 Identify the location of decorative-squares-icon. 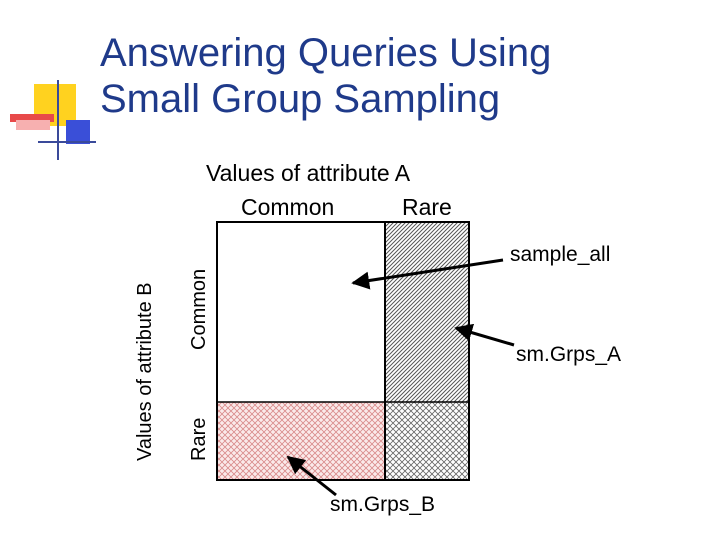
(53, 120).